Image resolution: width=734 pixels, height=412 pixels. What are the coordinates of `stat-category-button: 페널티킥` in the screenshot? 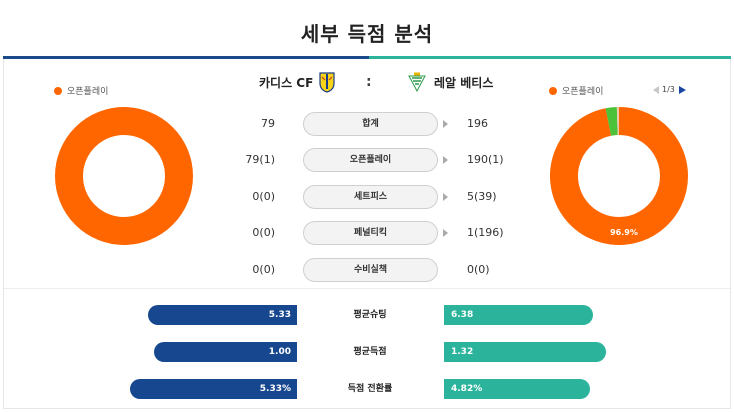 It's located at (370, 233).